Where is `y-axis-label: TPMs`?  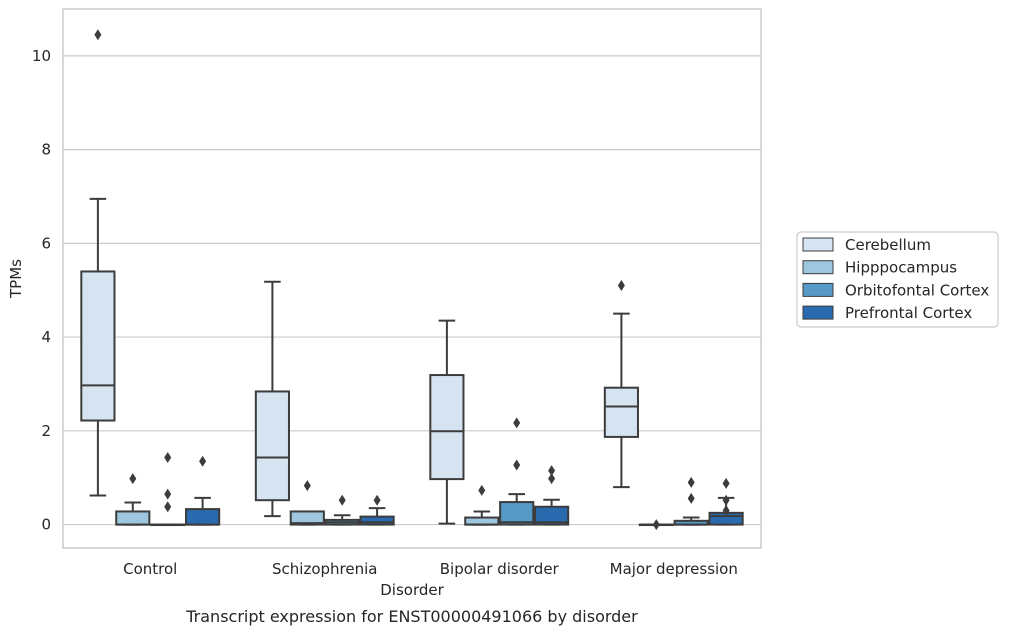 y-axis-label: TPMs is located at coordinates (16, 279).